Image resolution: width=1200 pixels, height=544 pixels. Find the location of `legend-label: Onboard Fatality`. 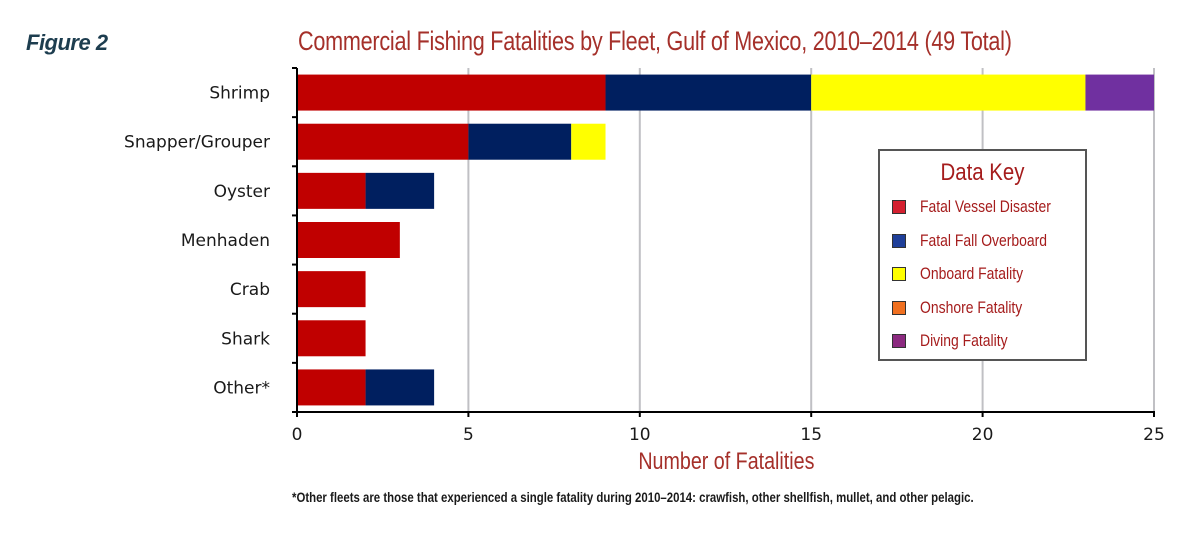

legend-label: Onboard Fatality is located at coordinates (972, 273).